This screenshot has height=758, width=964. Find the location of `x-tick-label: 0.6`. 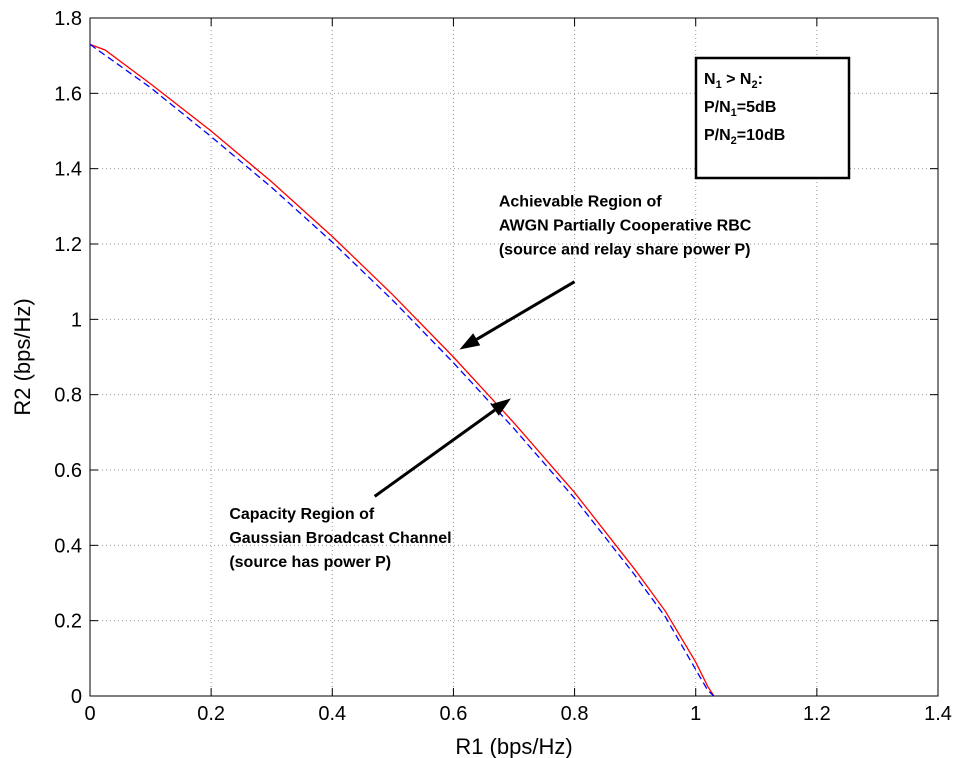

x-tick-label: 0.6 is located at coordinates (454, 714).